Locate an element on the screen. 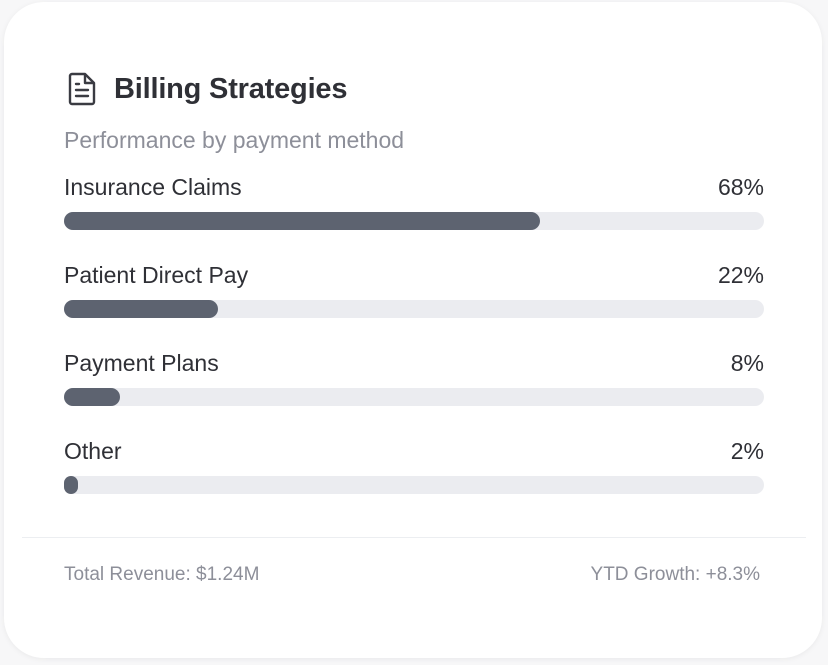 This screenshot has width=828, height=665. row-percentage: 68% is located at coordinates (740, 187).